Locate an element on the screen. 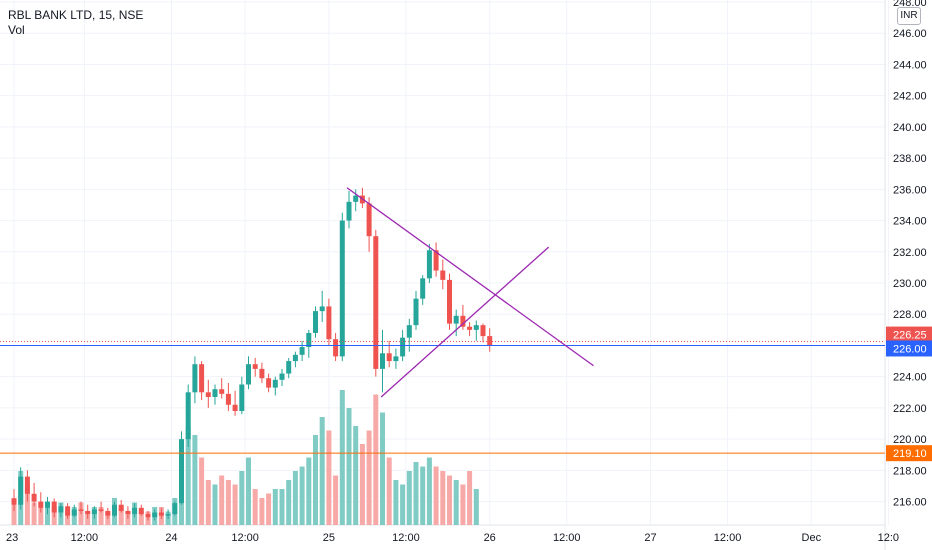  y-tick-label: 248.00 is located at coordinates (910, 4).